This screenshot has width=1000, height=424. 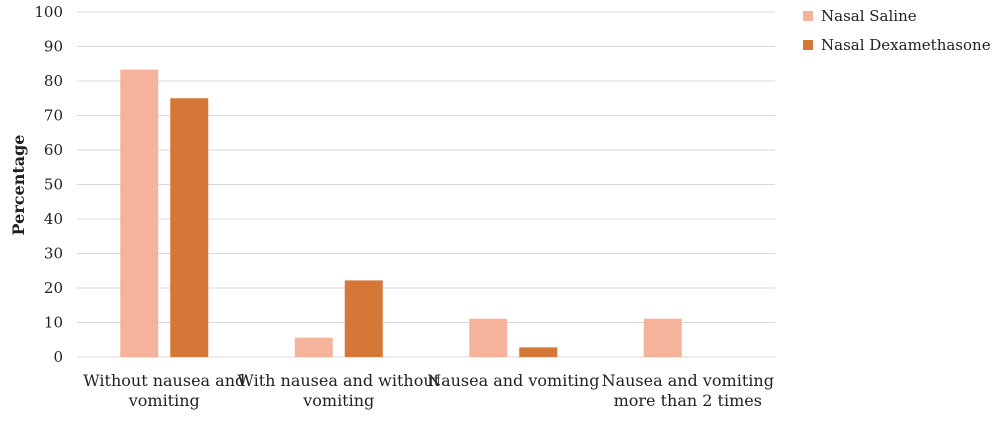 What do you see at coordinates (53, 116) in the screenshot?
I see `y-tick-label: 70` at bounding box center [53, 116].